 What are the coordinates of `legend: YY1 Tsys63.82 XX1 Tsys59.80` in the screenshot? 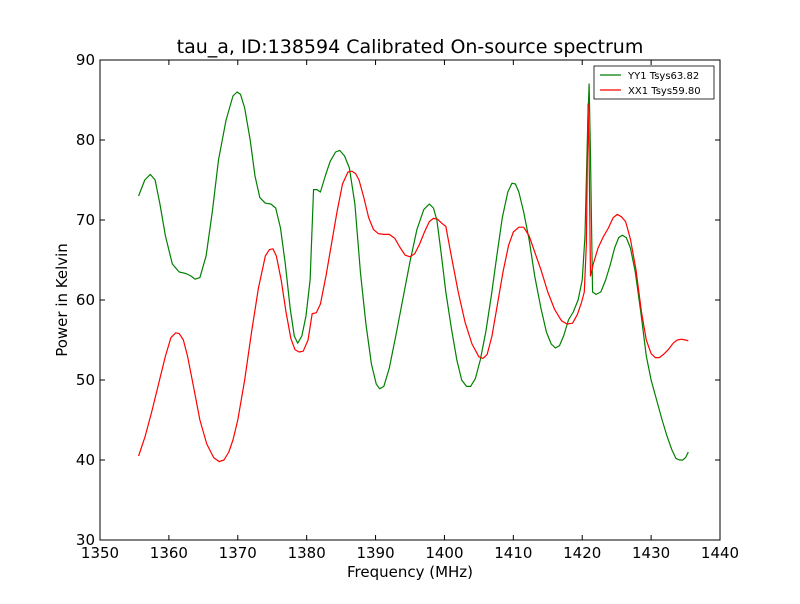 It's located at (654, 82).